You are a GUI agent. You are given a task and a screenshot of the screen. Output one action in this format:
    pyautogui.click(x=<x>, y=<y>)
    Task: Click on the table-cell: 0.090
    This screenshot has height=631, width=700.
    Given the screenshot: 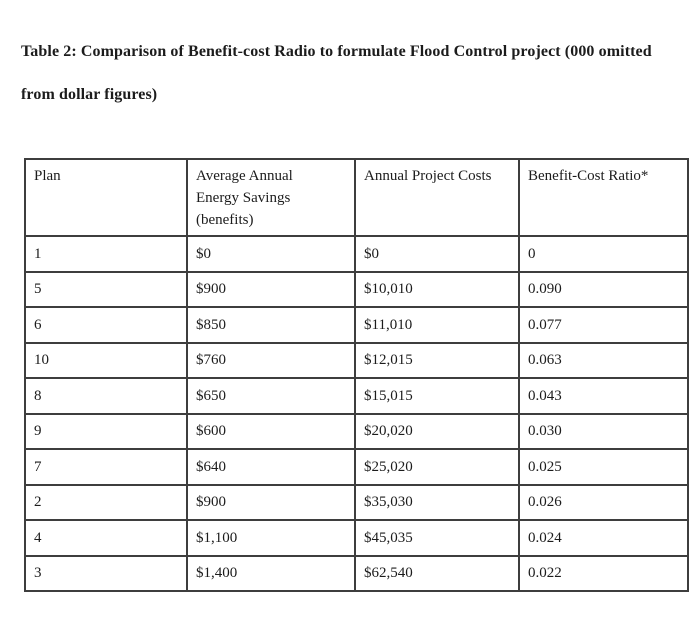 What is the action you would take?
    pyautogui.click(x=603, y=289)
    